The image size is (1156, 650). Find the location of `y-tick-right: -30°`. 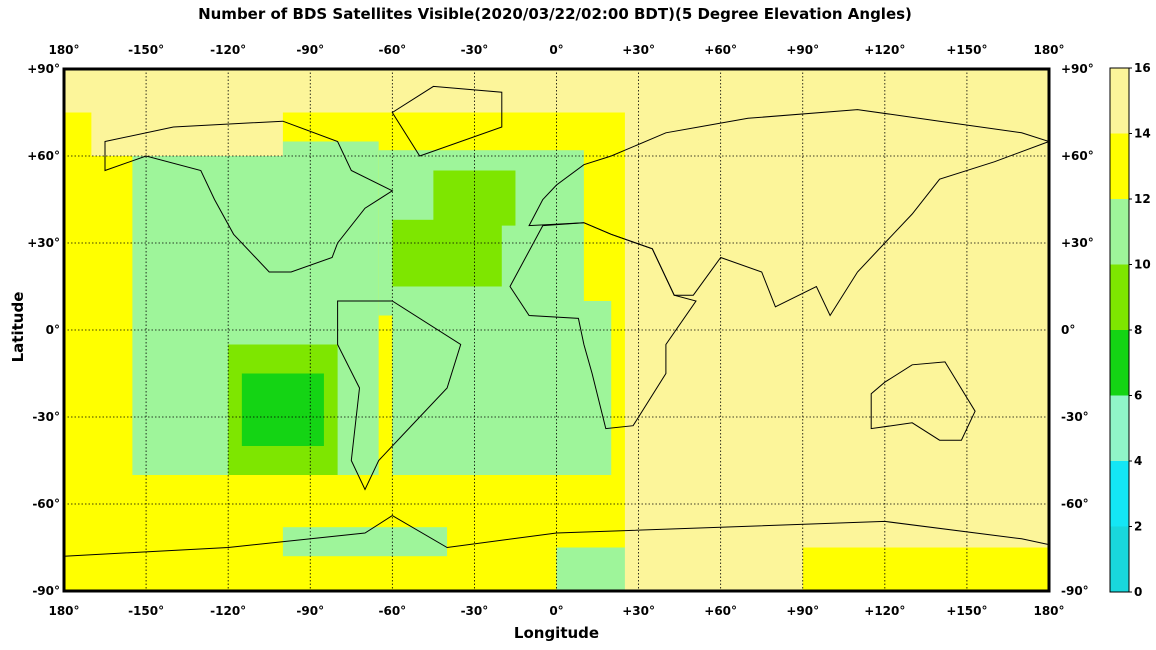

y-tick-right: -30° is located at coordinates (1075, 417).